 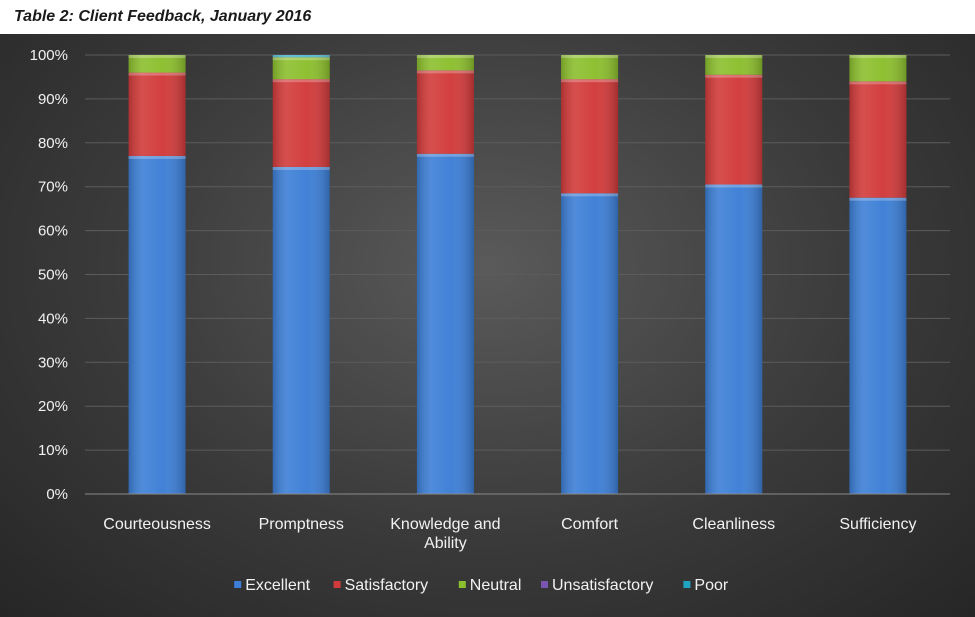 What do you see at coordinates (157, 524) in the screenshot?
I see `x-category-label: Courteousness` at bounding box center [157, 524].